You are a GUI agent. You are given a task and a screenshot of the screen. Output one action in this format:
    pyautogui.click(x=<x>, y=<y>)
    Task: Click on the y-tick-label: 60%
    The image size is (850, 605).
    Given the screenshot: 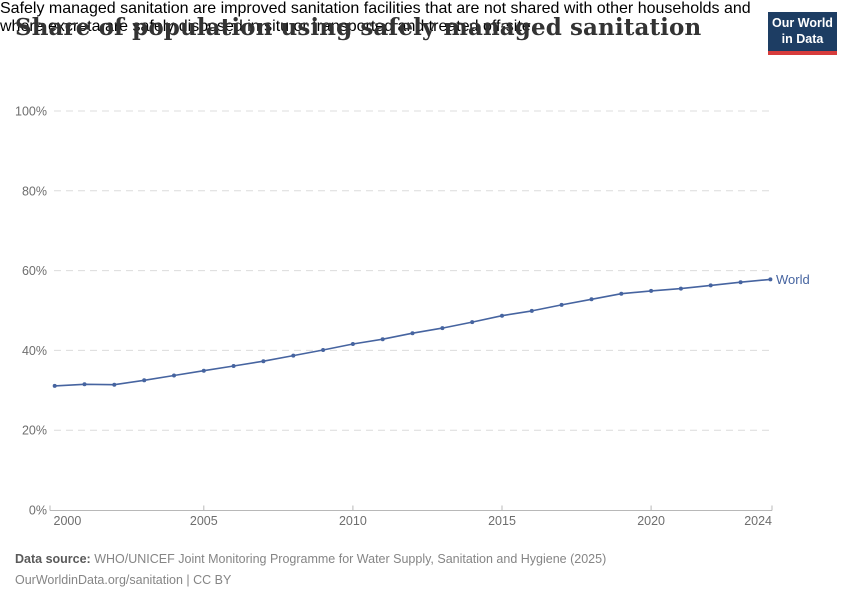 What is the action you would take?
    pyautogui.click(x=34, y=271)
    